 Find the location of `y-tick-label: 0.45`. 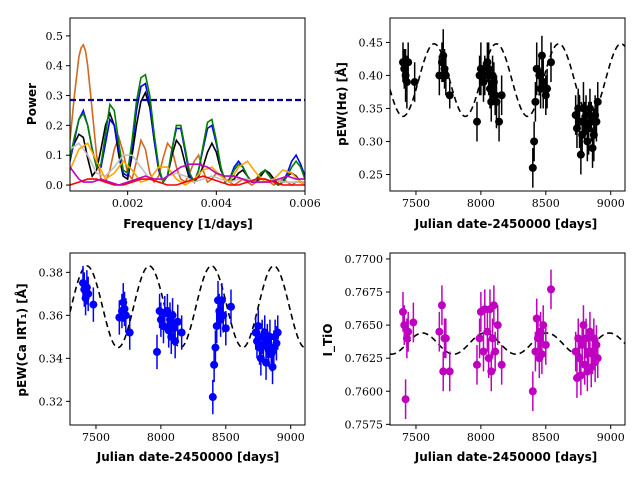

y-tick-label: 0.45 is located at coordinates (371, 42).